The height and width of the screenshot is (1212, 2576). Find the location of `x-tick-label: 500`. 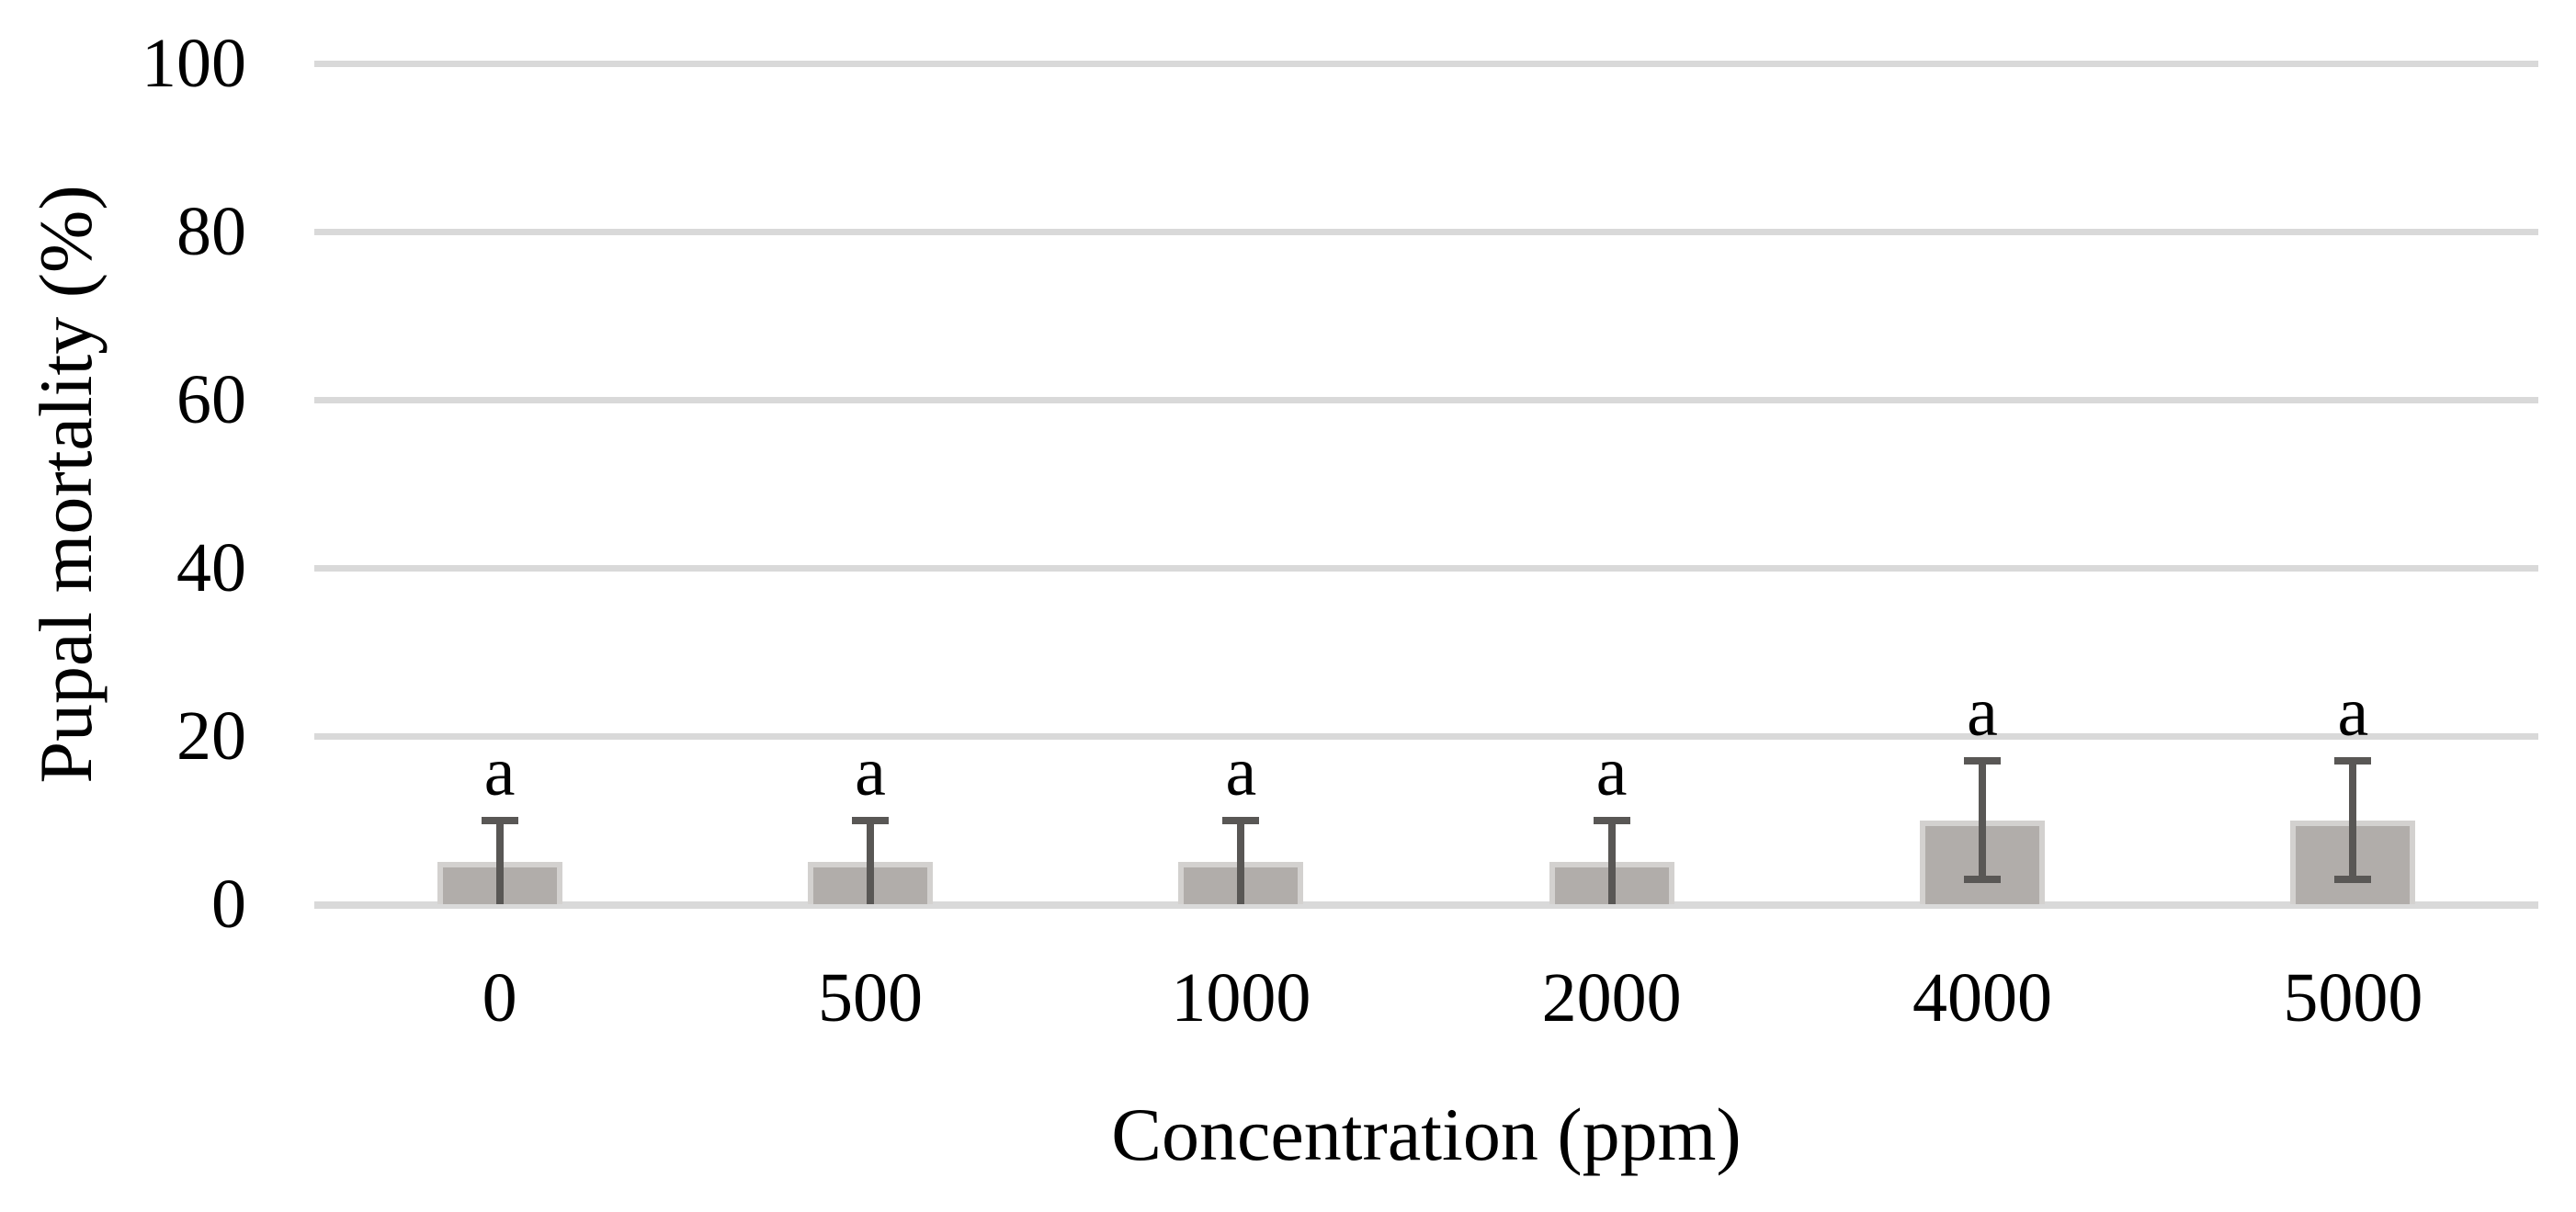

x-tick-label: 500 is located at coordinates (871, 997).